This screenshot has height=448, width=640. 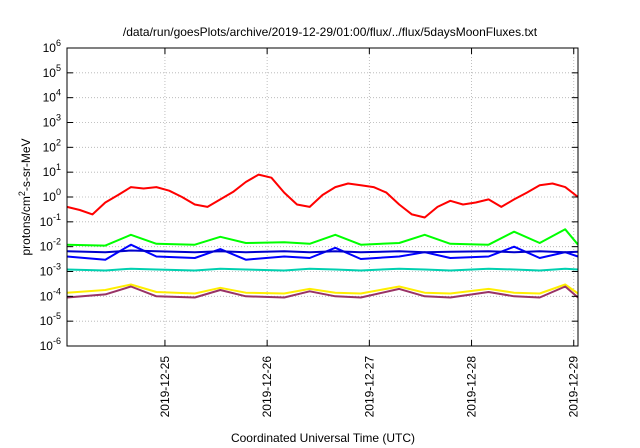 What do you see at coordinates (57, 267) in the screenshot?
I see `y-tick-label-exp: -3` at bounding box center [57, 267].